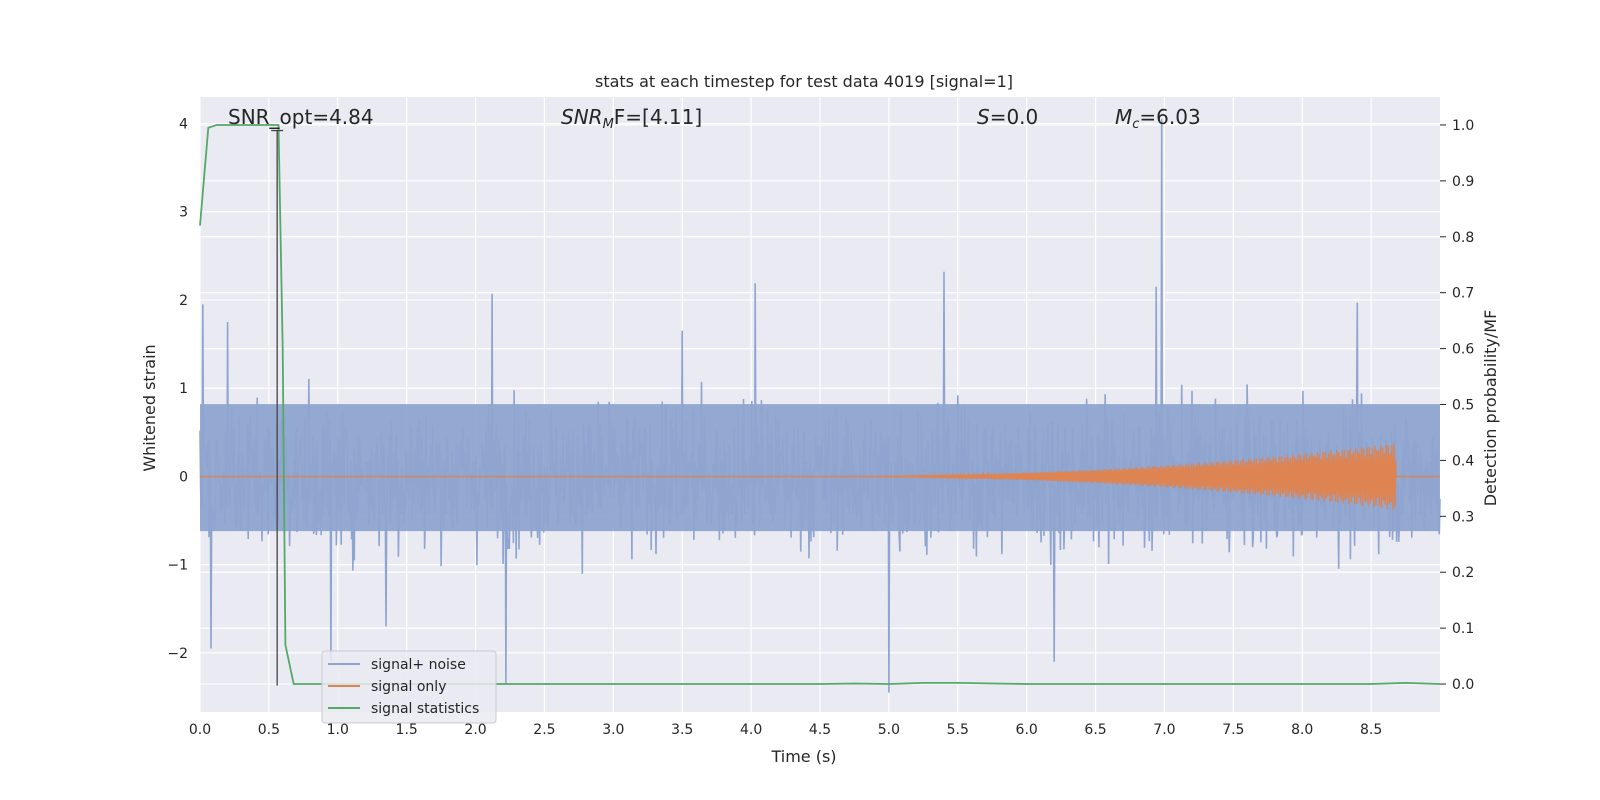 Image resolution: width=1600 pixels, height=800 pixels. Describe the element at coordinates (1164, 730) in the screenshot. I see `x-tick-14: 7.0` at that location.